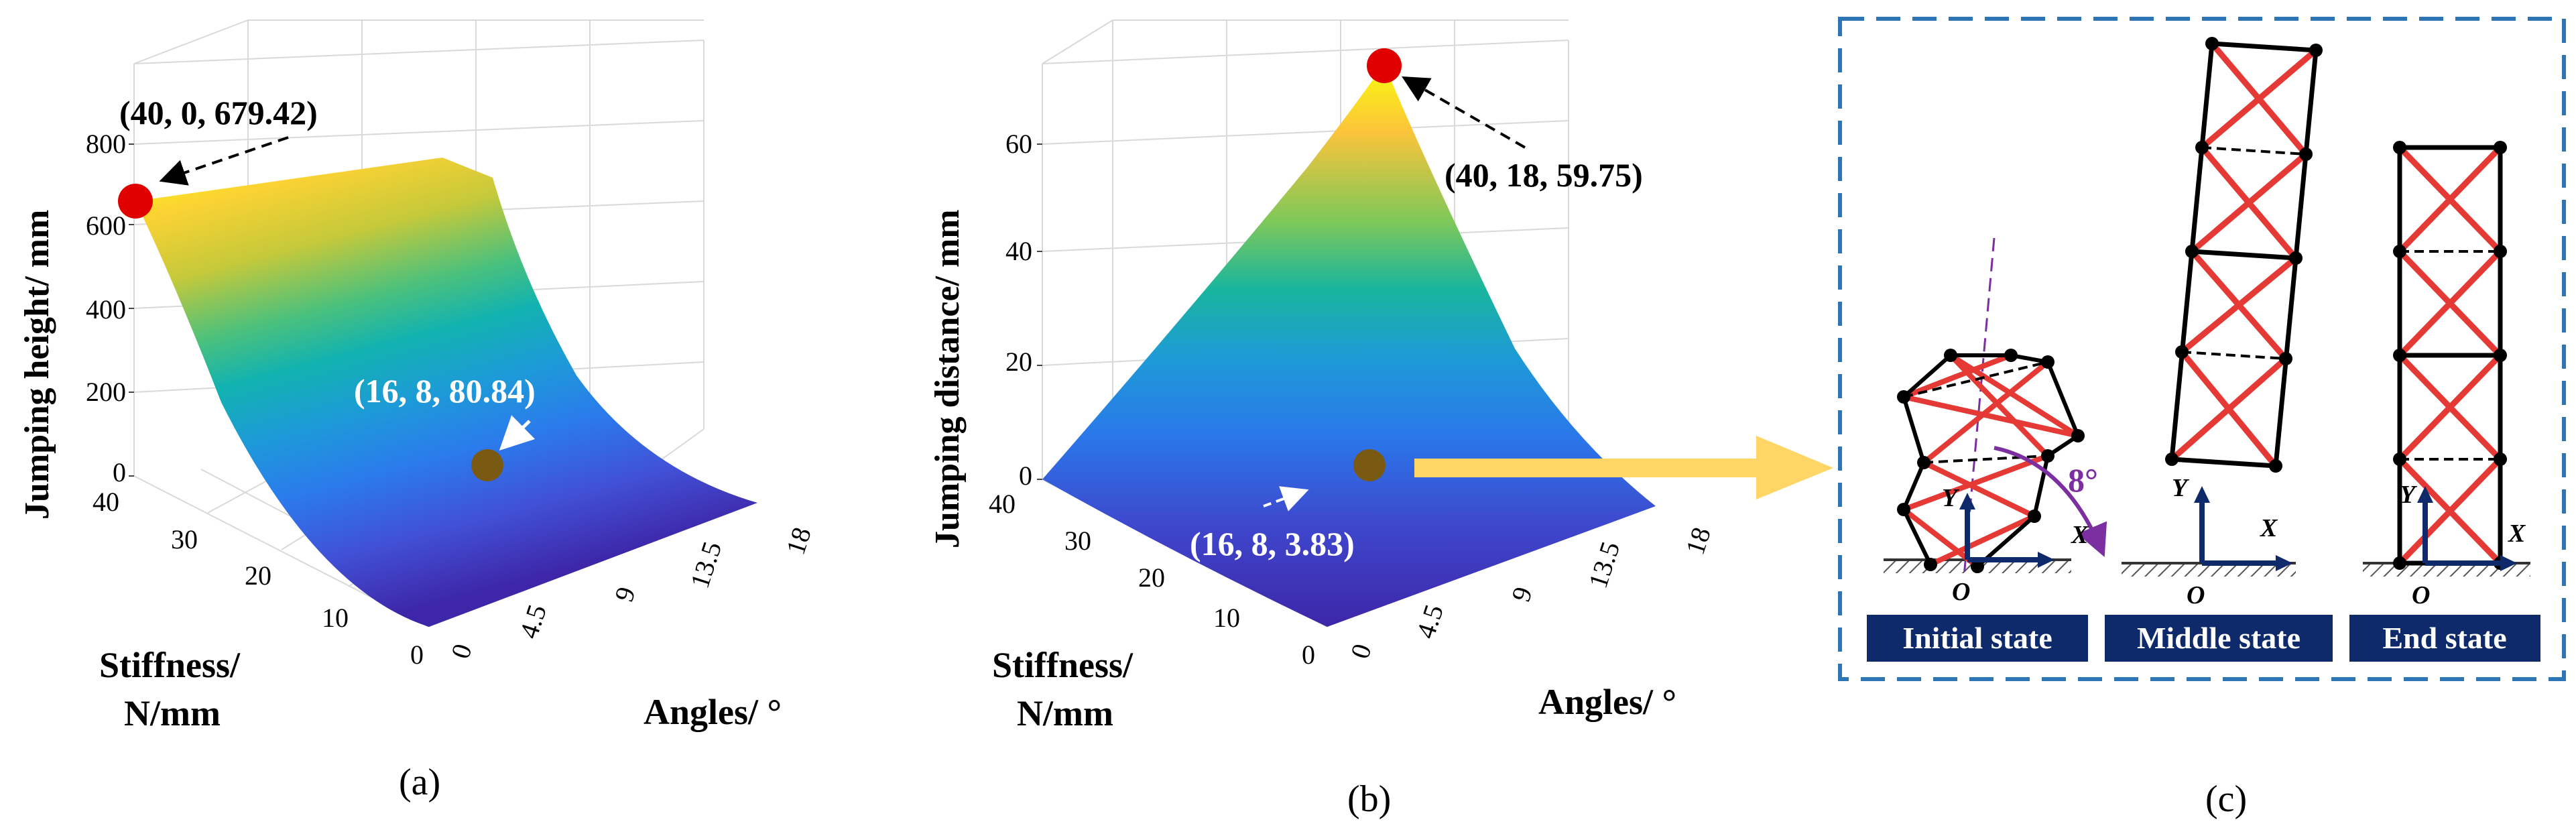 The width and height of the screenshot is (2576, 838). Describe the element at coordinates (1607, 702) in the screenshot. I see `panel-b-xlabel: Angles/ °` at that location.